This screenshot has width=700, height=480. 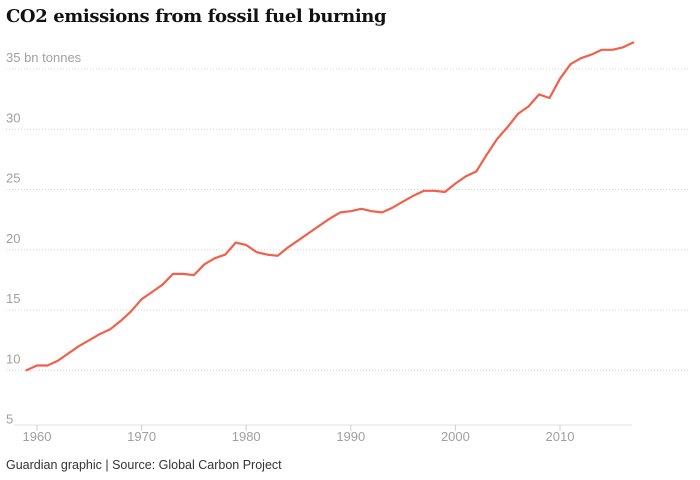 I want to click on y-tick-label: 5, so click(x=9, y=419).